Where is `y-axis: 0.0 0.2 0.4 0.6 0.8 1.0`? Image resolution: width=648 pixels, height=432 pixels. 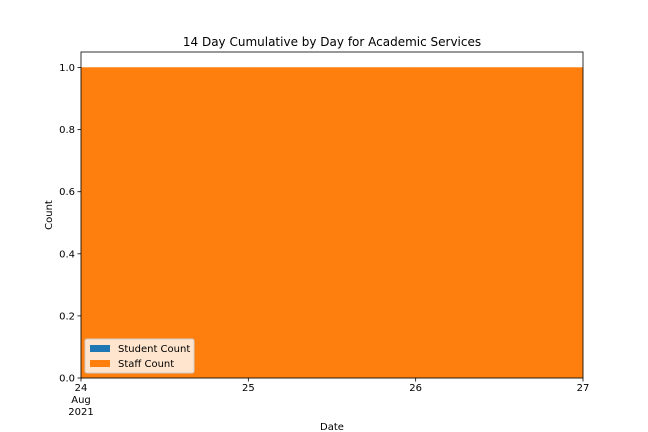 y-axis: 0.0 0.2 0.4 0.6 0.8 1.0 is located at coordinates (70, 224).